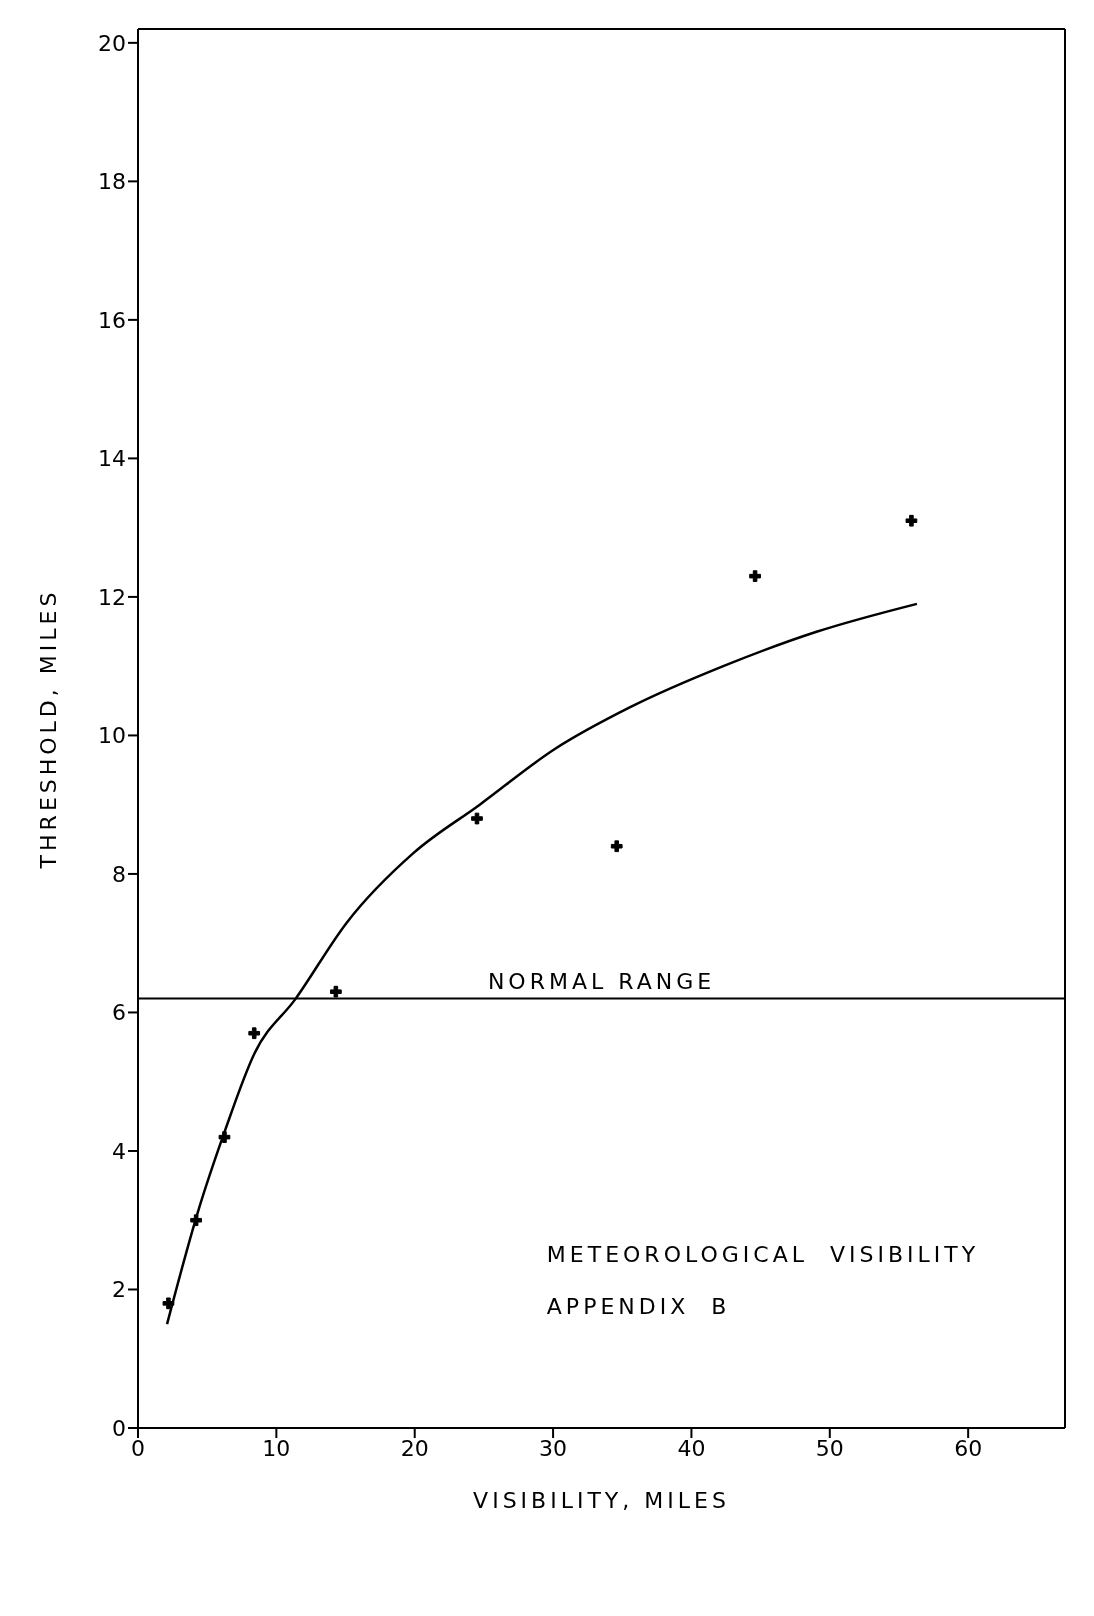 This screenshot has width=1094, height=1616. Describe the element at coordinates (119, 1290) in the screenshot. I see `y-tick-label: 2` at that location.